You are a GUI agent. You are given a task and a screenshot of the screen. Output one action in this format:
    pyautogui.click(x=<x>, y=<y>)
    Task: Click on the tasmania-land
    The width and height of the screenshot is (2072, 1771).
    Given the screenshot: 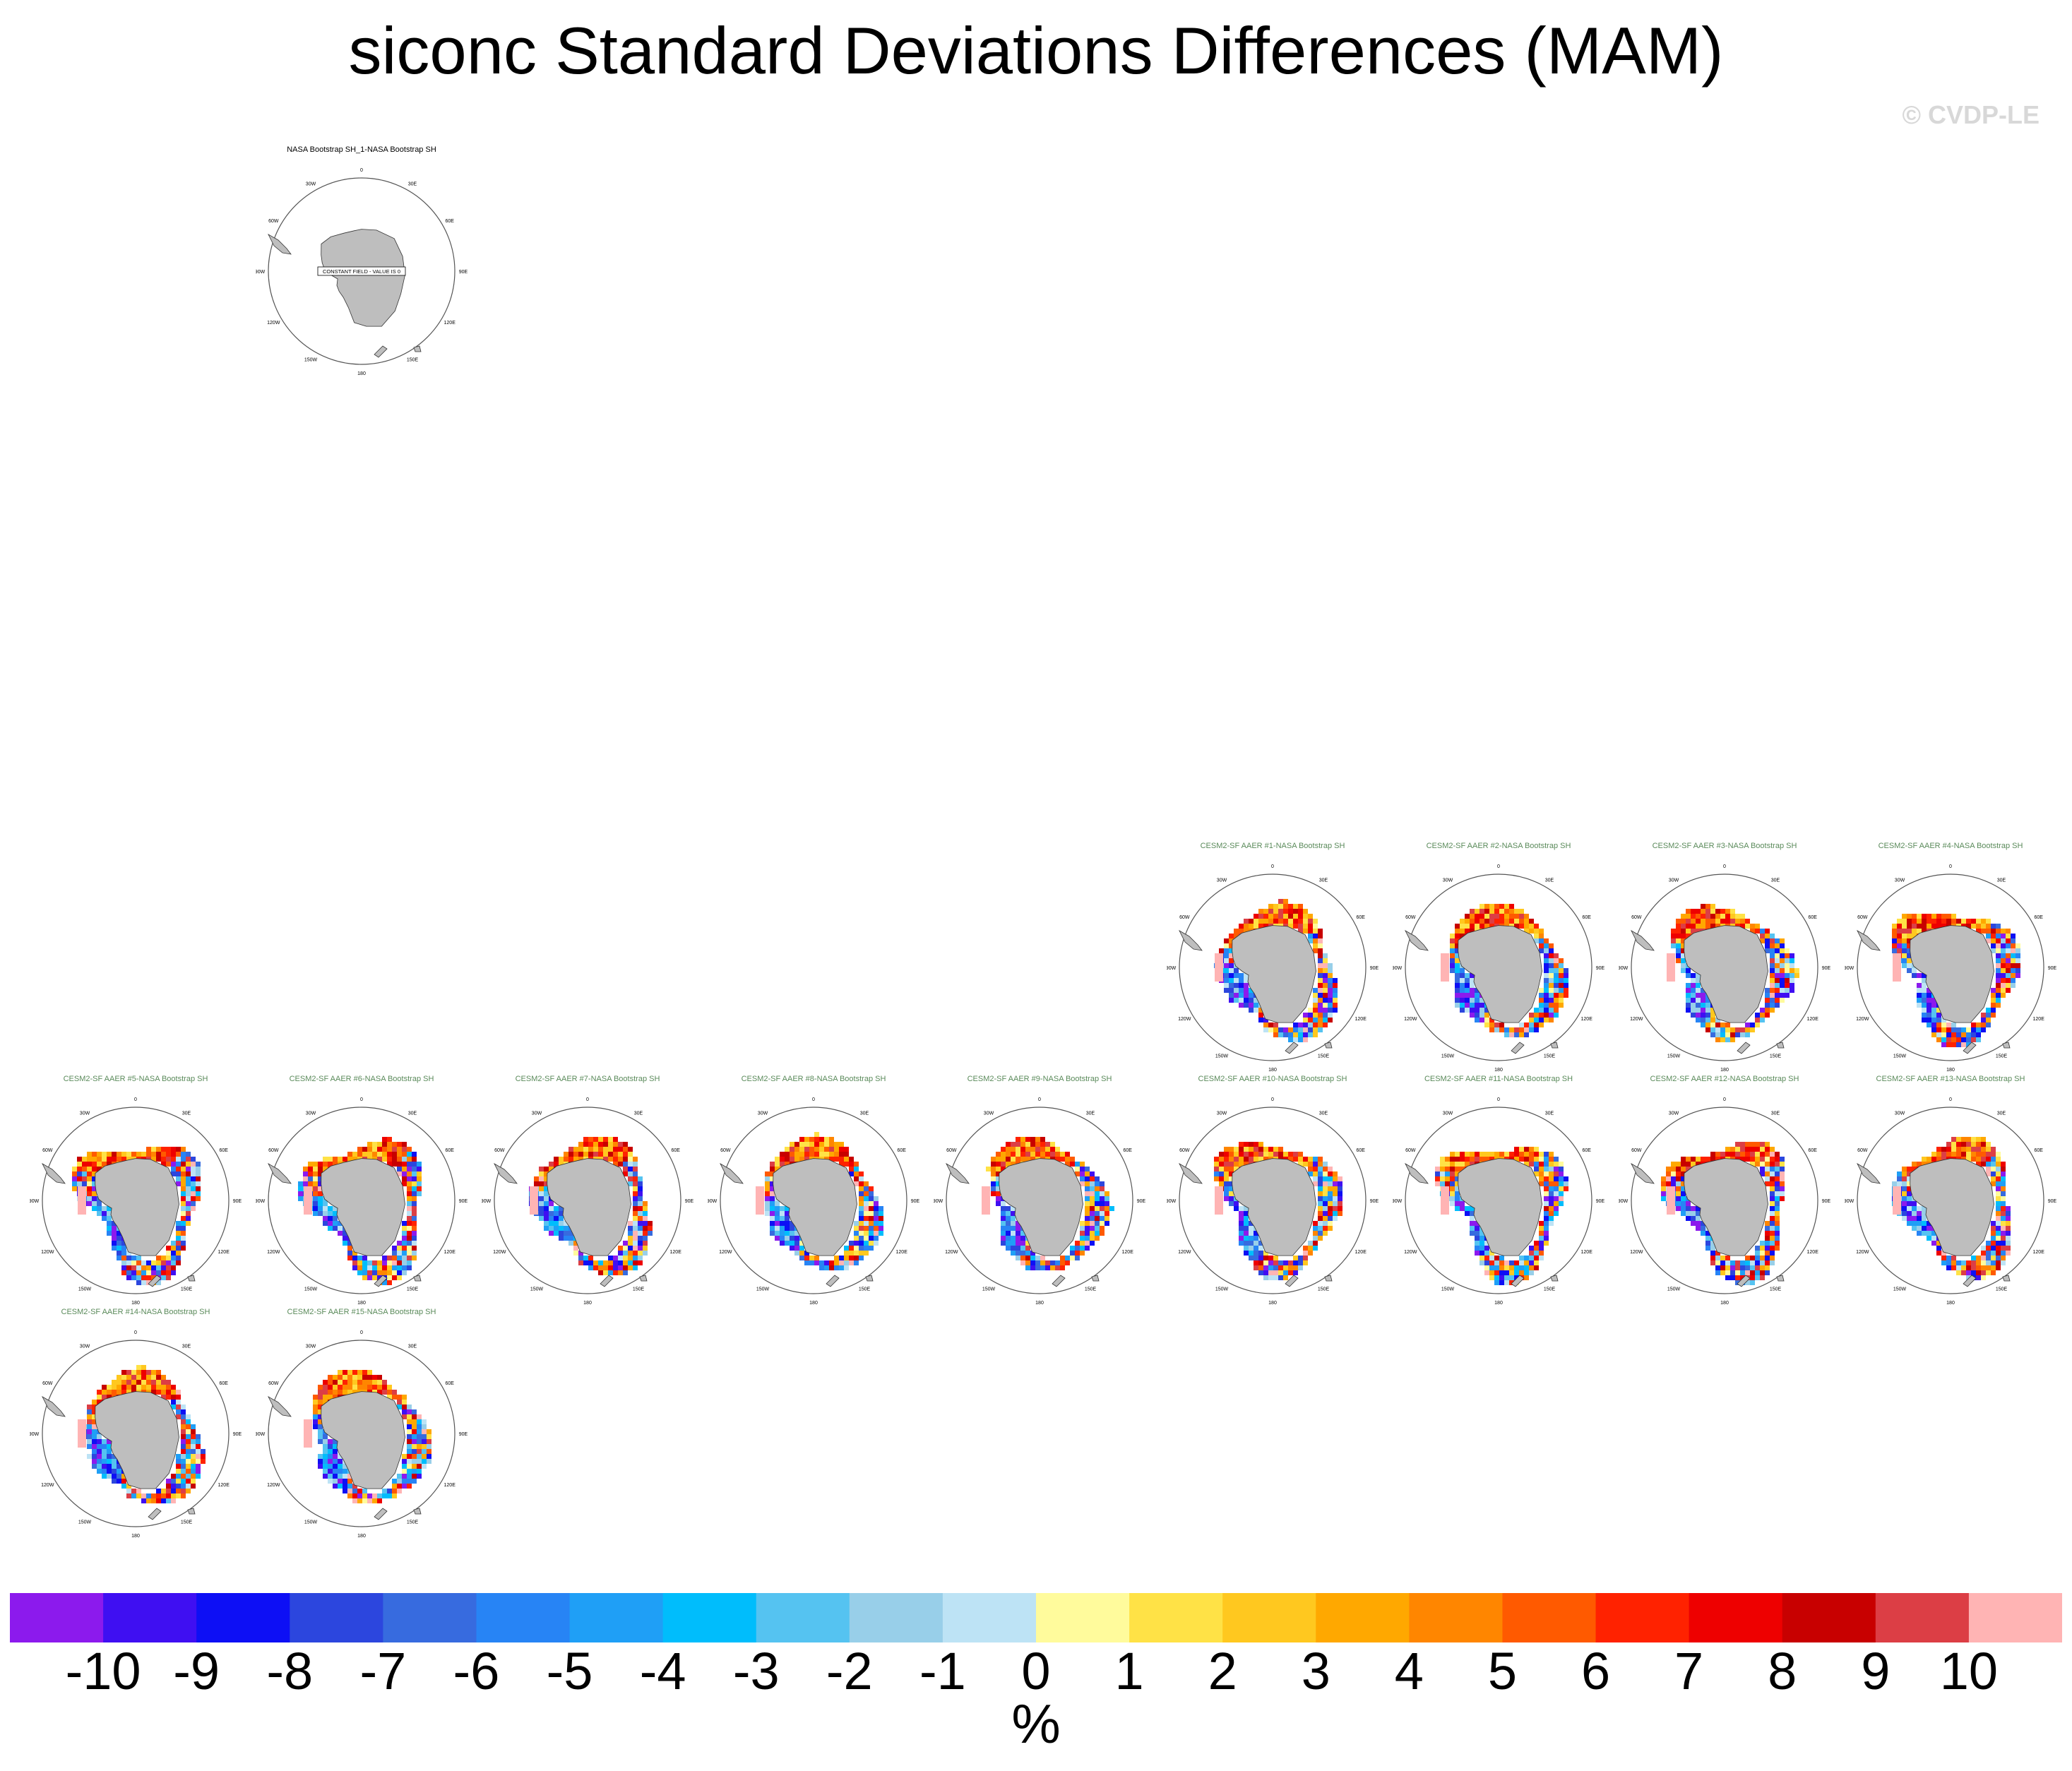 What is the action you would take?
    pyautogui.click(x=191, y=1511)
    